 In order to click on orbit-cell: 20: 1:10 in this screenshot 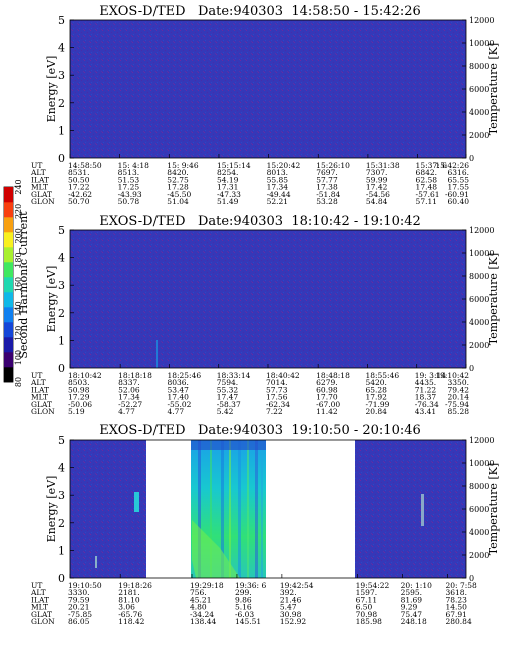, I will do `click(417, 585)`.